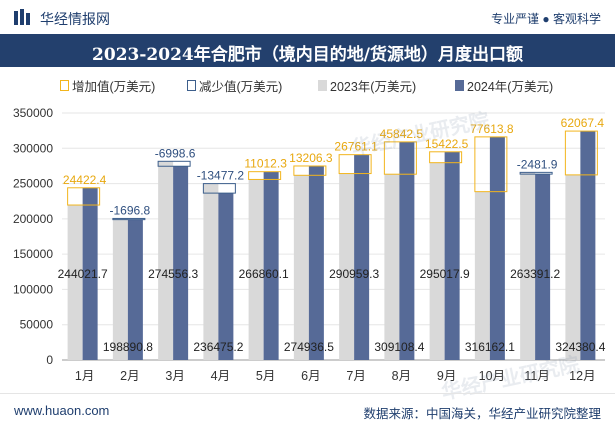  I want to click on value-label: 198890.8, so click(128, 347).